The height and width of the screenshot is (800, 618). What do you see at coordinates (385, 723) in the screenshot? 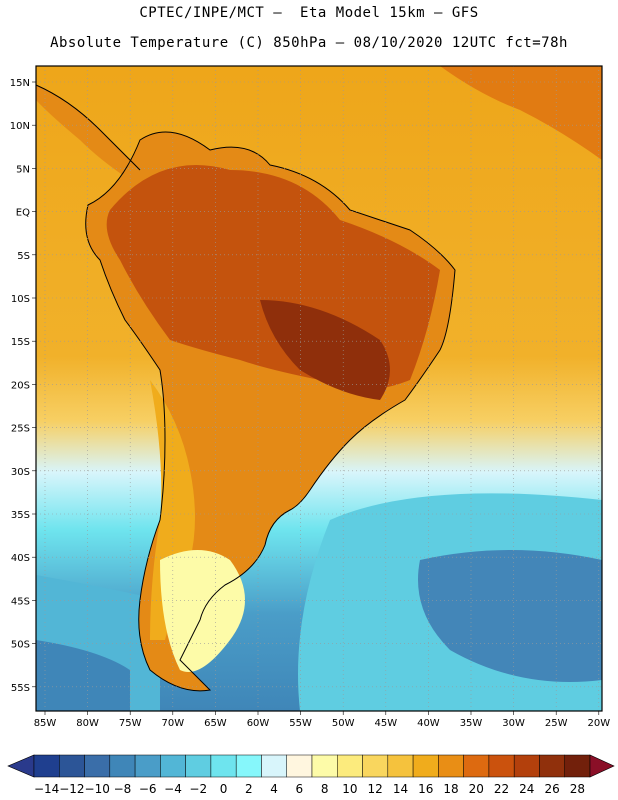
I see `lon-label: 45W` at bounding box center [385, 723].